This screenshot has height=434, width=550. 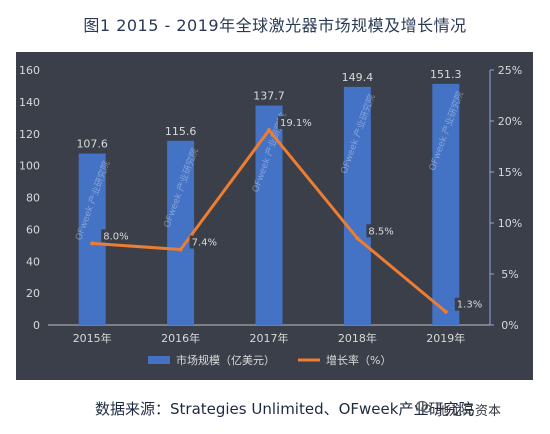 What do you see at coordinates (424, 407) in the screenshot?
I see `wechat-icon` at bounding box center [424, 407].